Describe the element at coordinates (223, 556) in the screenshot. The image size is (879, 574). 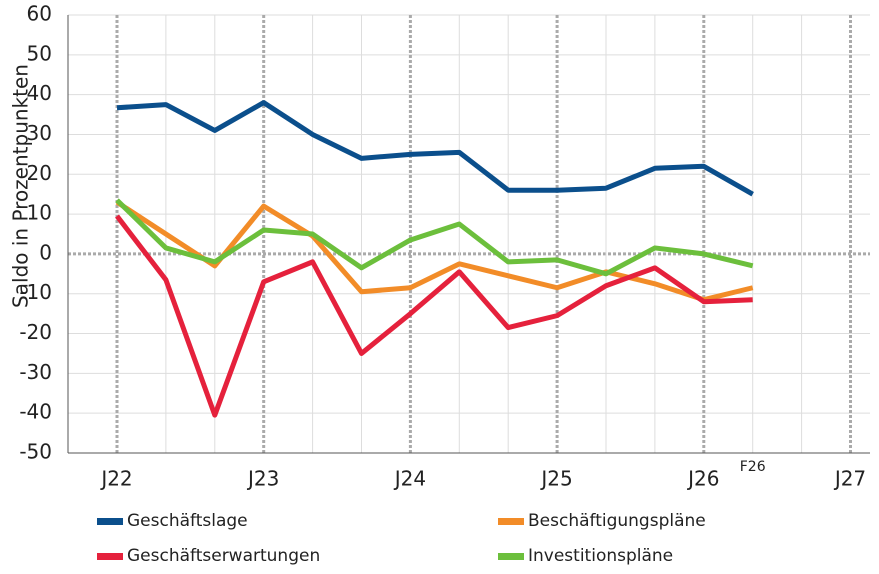
I see `legend-label: Geschäftserwartungen` at that location.